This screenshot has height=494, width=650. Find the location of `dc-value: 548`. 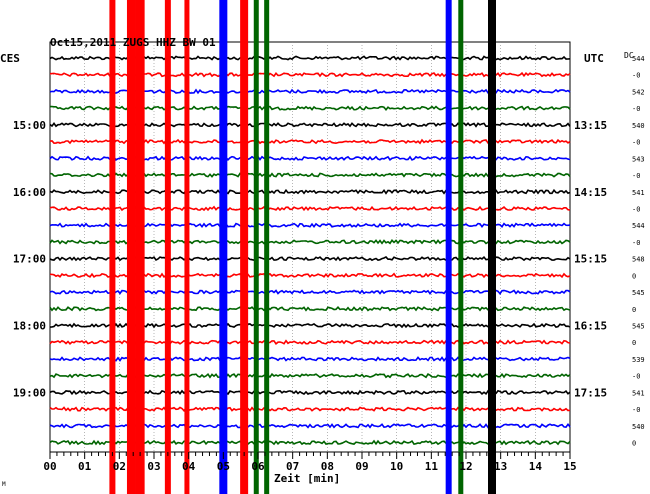

dc-value: 548 is located at coordinates (638, 260).